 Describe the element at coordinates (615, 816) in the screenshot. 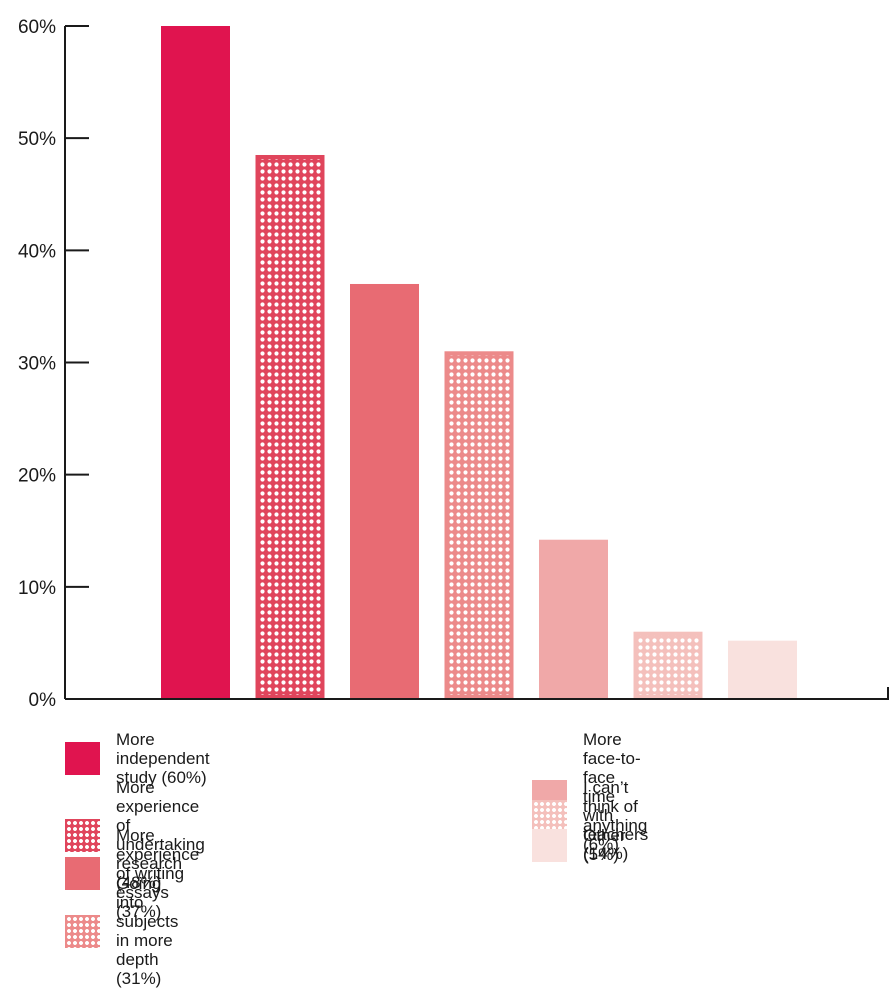

I see `legend-label: I can’t think of anything (6%)` at that location.